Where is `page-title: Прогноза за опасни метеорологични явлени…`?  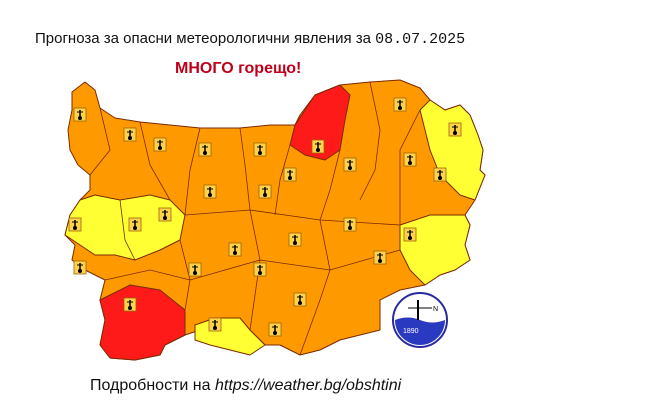 page-title: Прогноза за опасни метеорологични явлени… is located at coordinates (250, 39).